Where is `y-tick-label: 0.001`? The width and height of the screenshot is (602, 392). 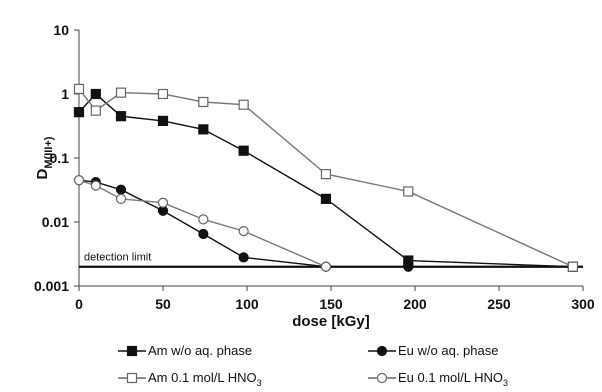
y-tick-label: 0.001 is located at coordinates (51, 286).